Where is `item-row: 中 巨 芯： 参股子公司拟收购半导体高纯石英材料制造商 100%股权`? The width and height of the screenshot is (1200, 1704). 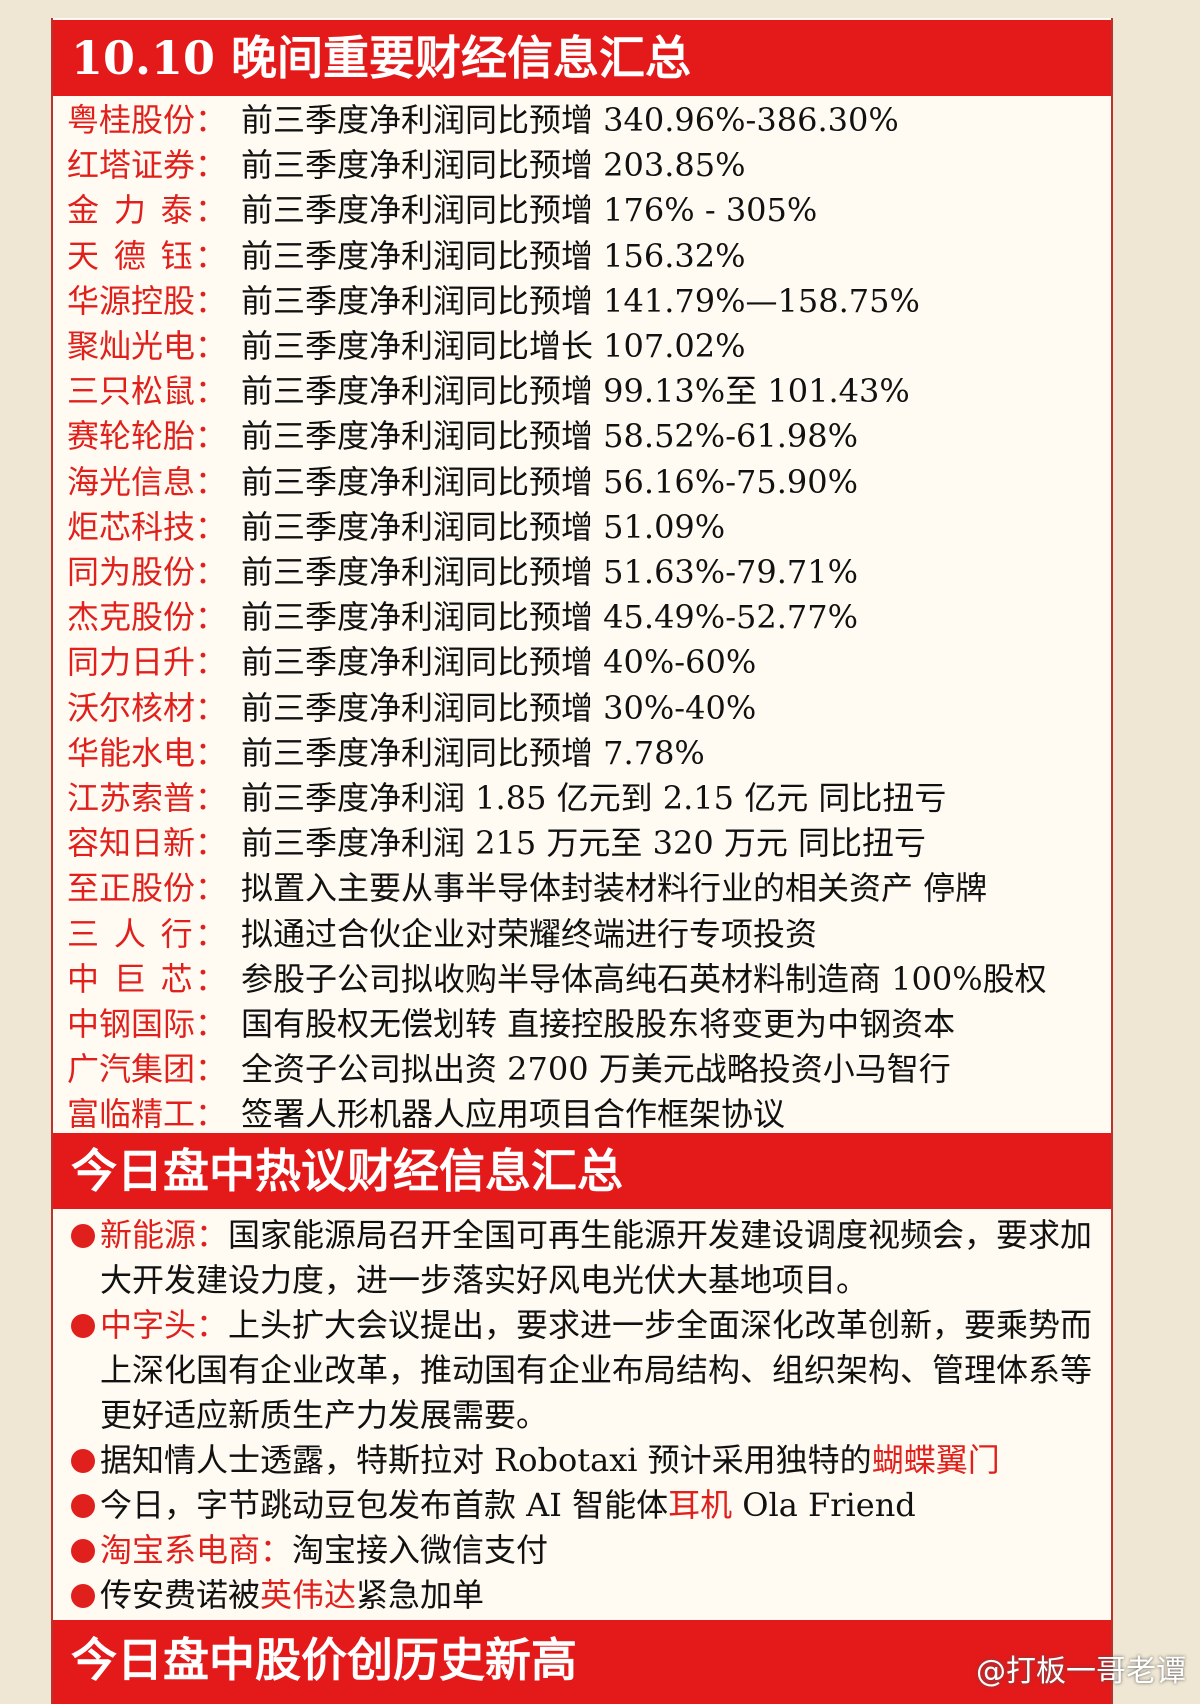 item-row: 中 巨 芯： 参股子公司拟收购半导体高纯石英材料制造商 100%股权 is located at coordinates (557, 979).